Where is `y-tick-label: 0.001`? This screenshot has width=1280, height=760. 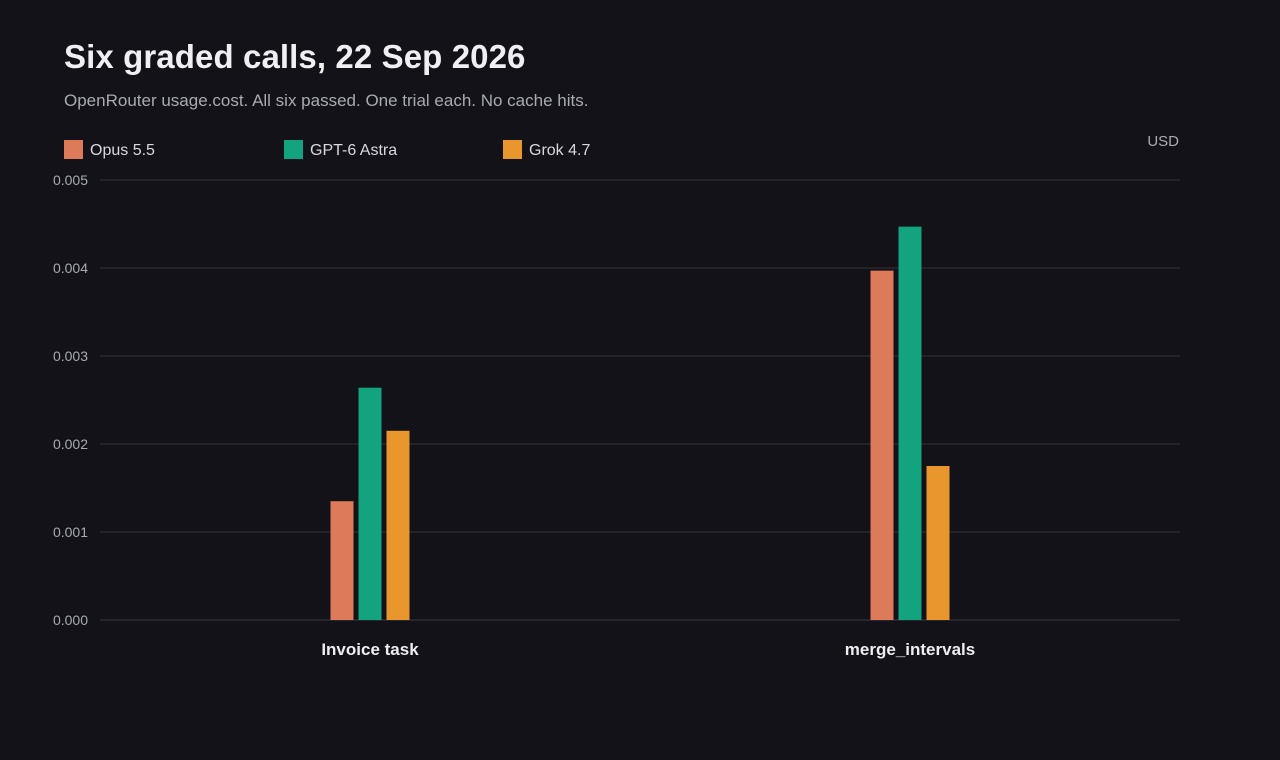
y-tick-label: 0.001 is located at coordinates (70, 532).